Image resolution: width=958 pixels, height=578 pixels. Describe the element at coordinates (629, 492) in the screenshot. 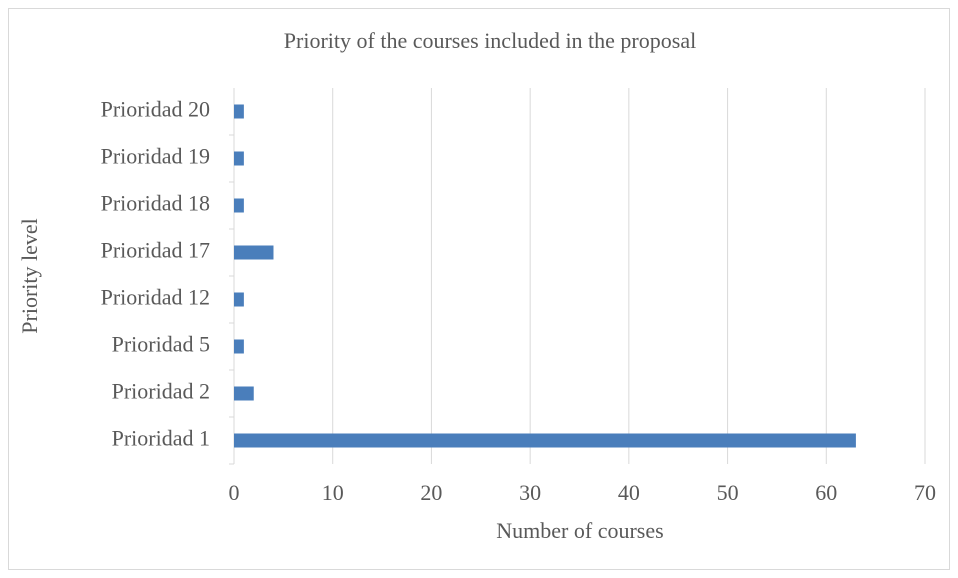

I see `x-tick-label: 40` at that location.